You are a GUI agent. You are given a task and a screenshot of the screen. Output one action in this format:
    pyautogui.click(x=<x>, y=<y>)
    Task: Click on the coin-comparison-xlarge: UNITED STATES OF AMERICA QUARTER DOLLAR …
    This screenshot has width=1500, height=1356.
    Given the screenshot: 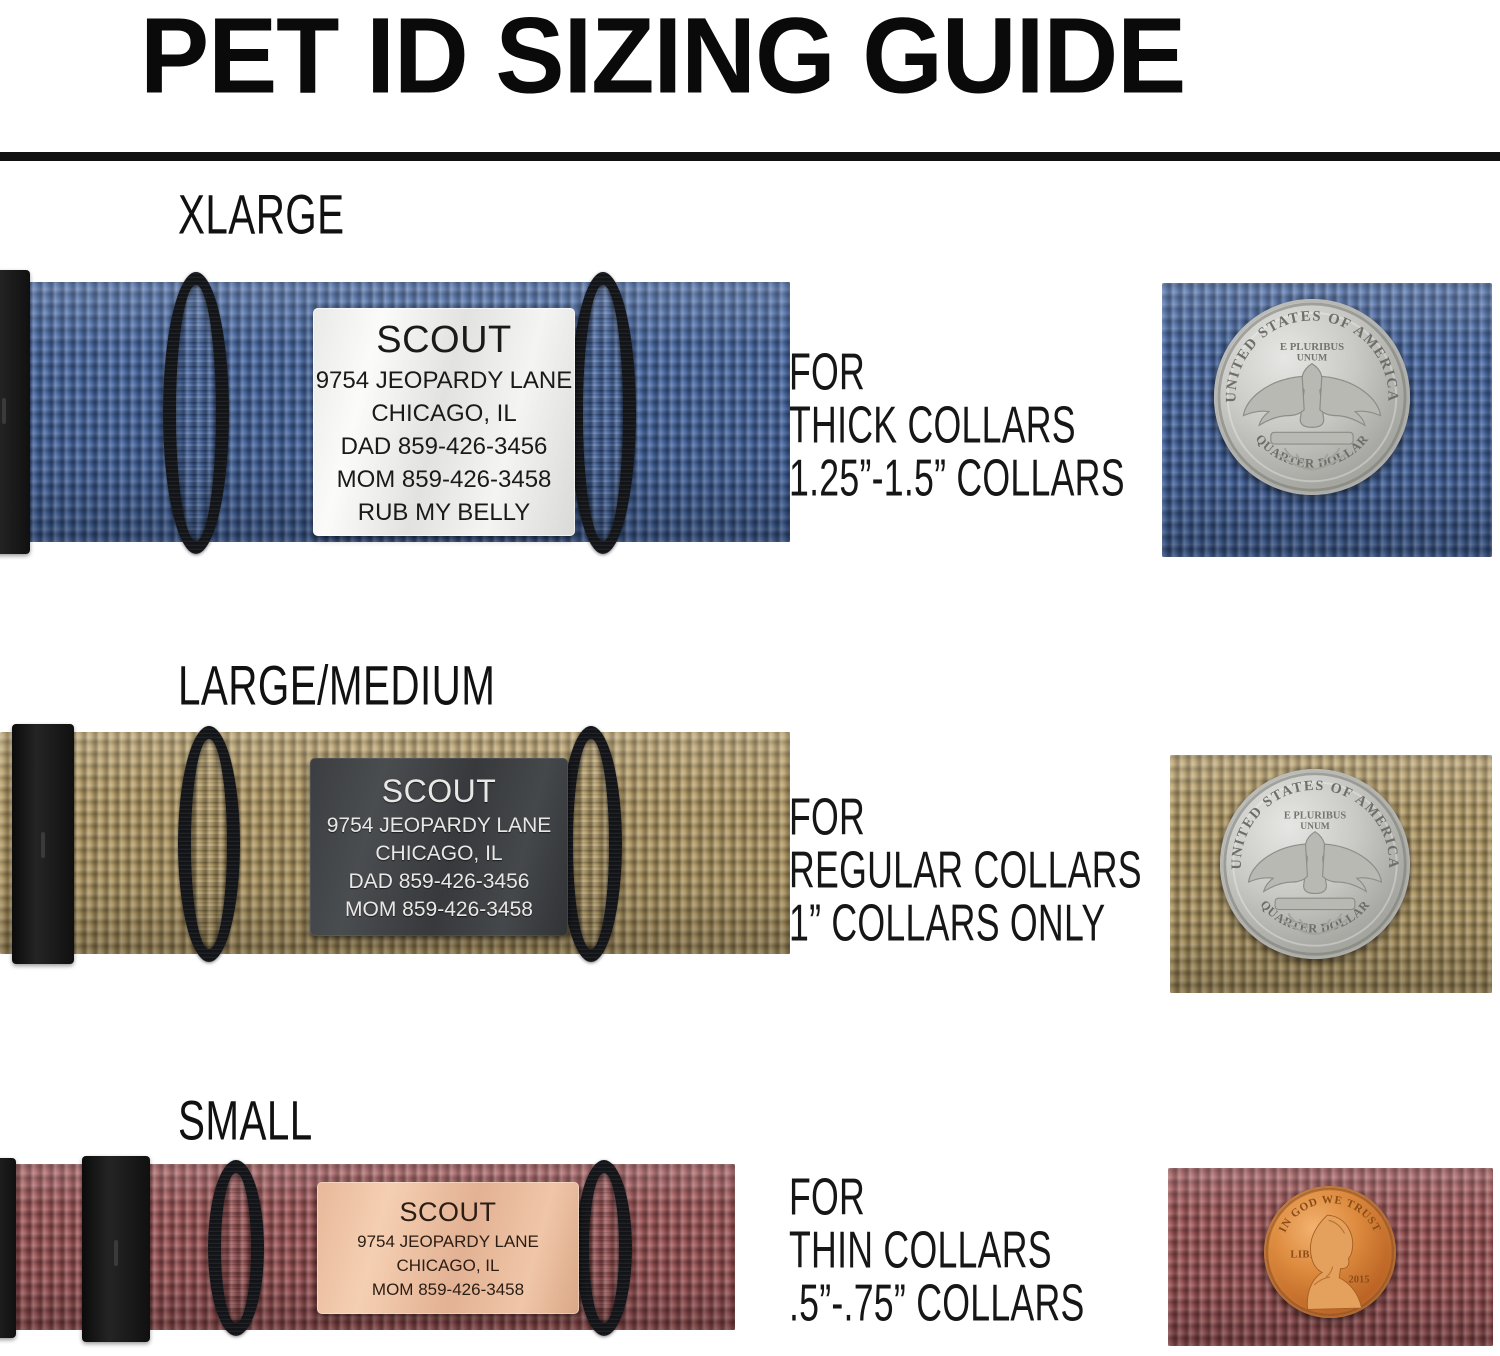 What is the action you would take?
    pyautogui.click(x=1327, y=420)
    